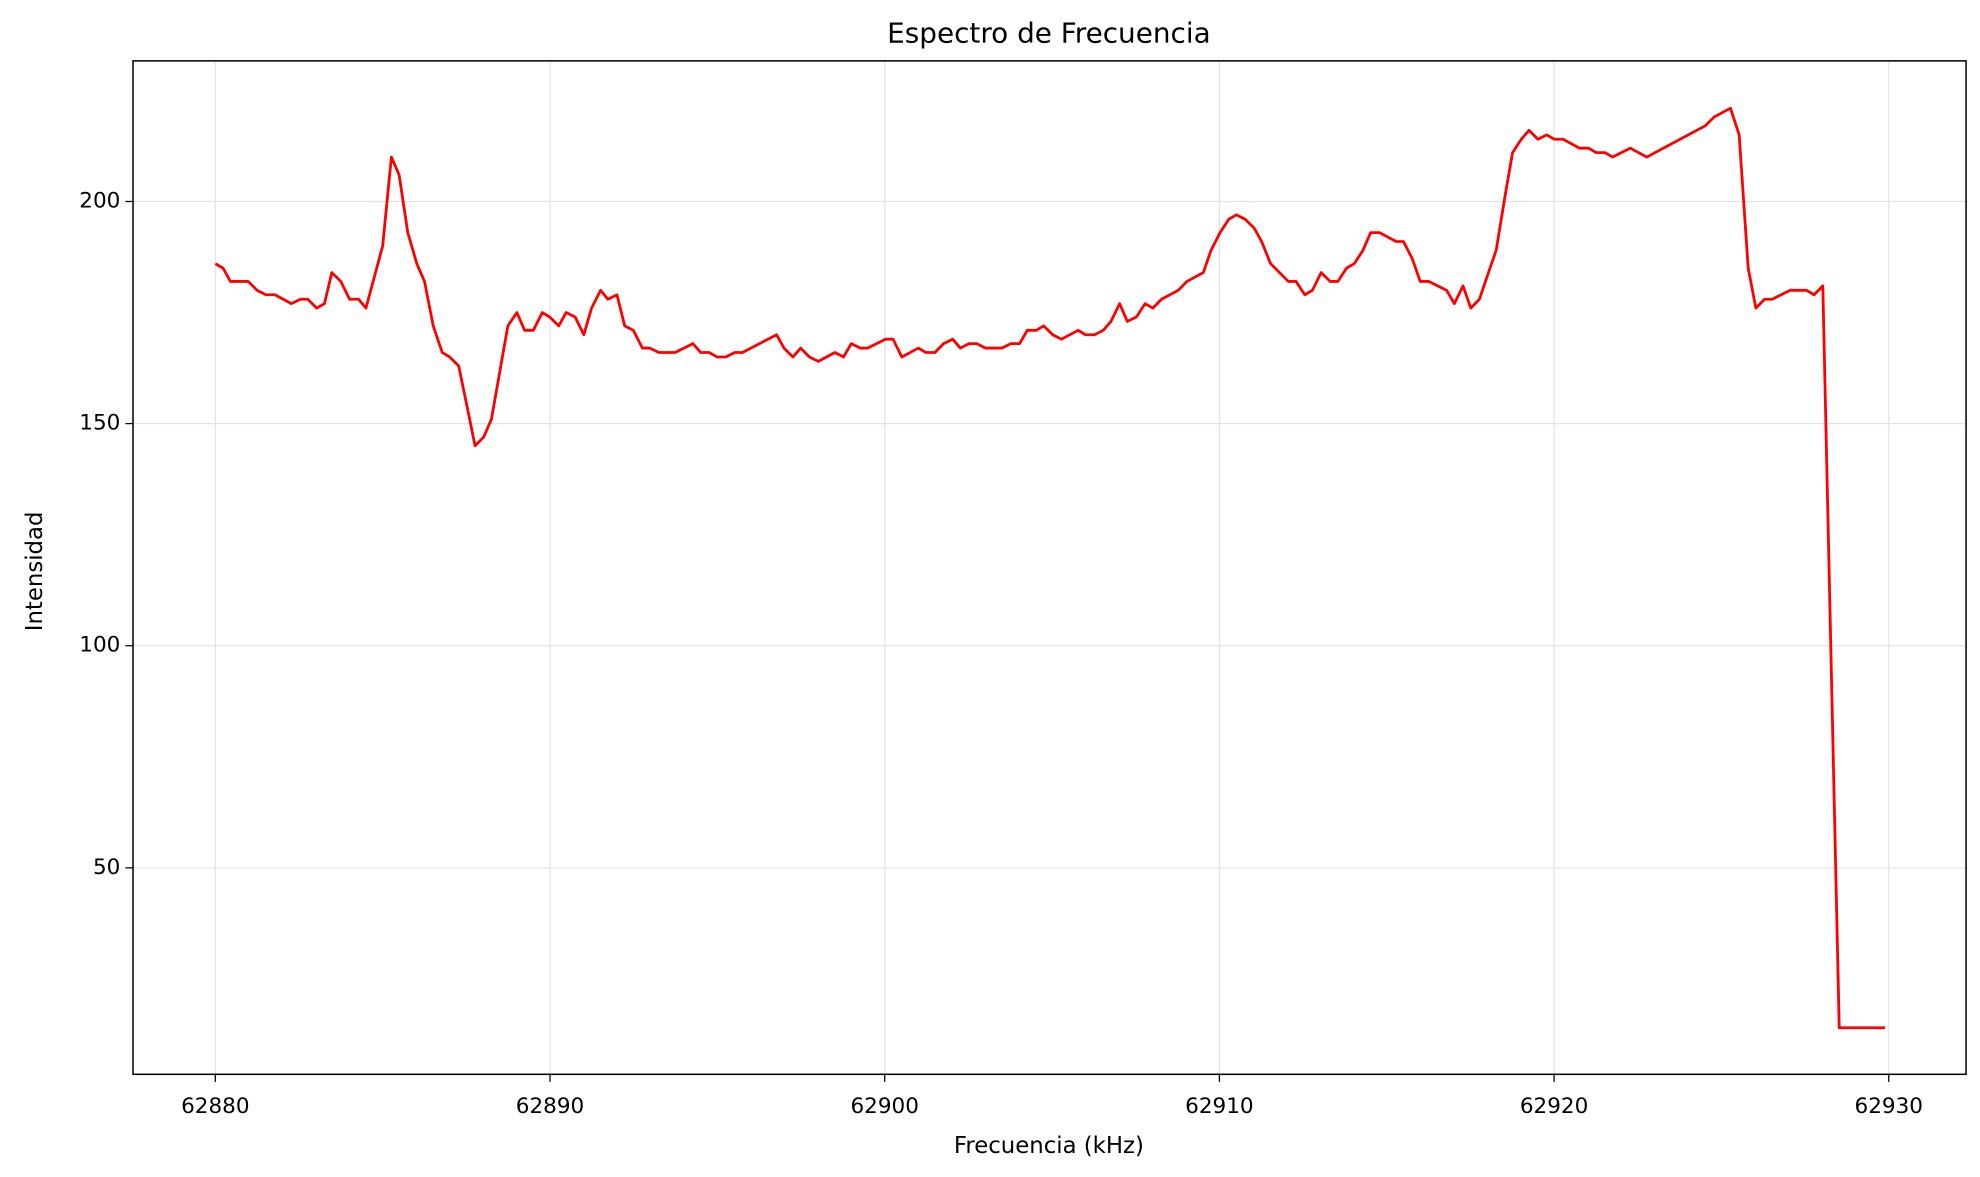 The height and width of the screenshot is (1177, 1980). Describe the element at coordinates (1554, 1106) in the screenshot. I see `x-tick-label: 62920` at that location.